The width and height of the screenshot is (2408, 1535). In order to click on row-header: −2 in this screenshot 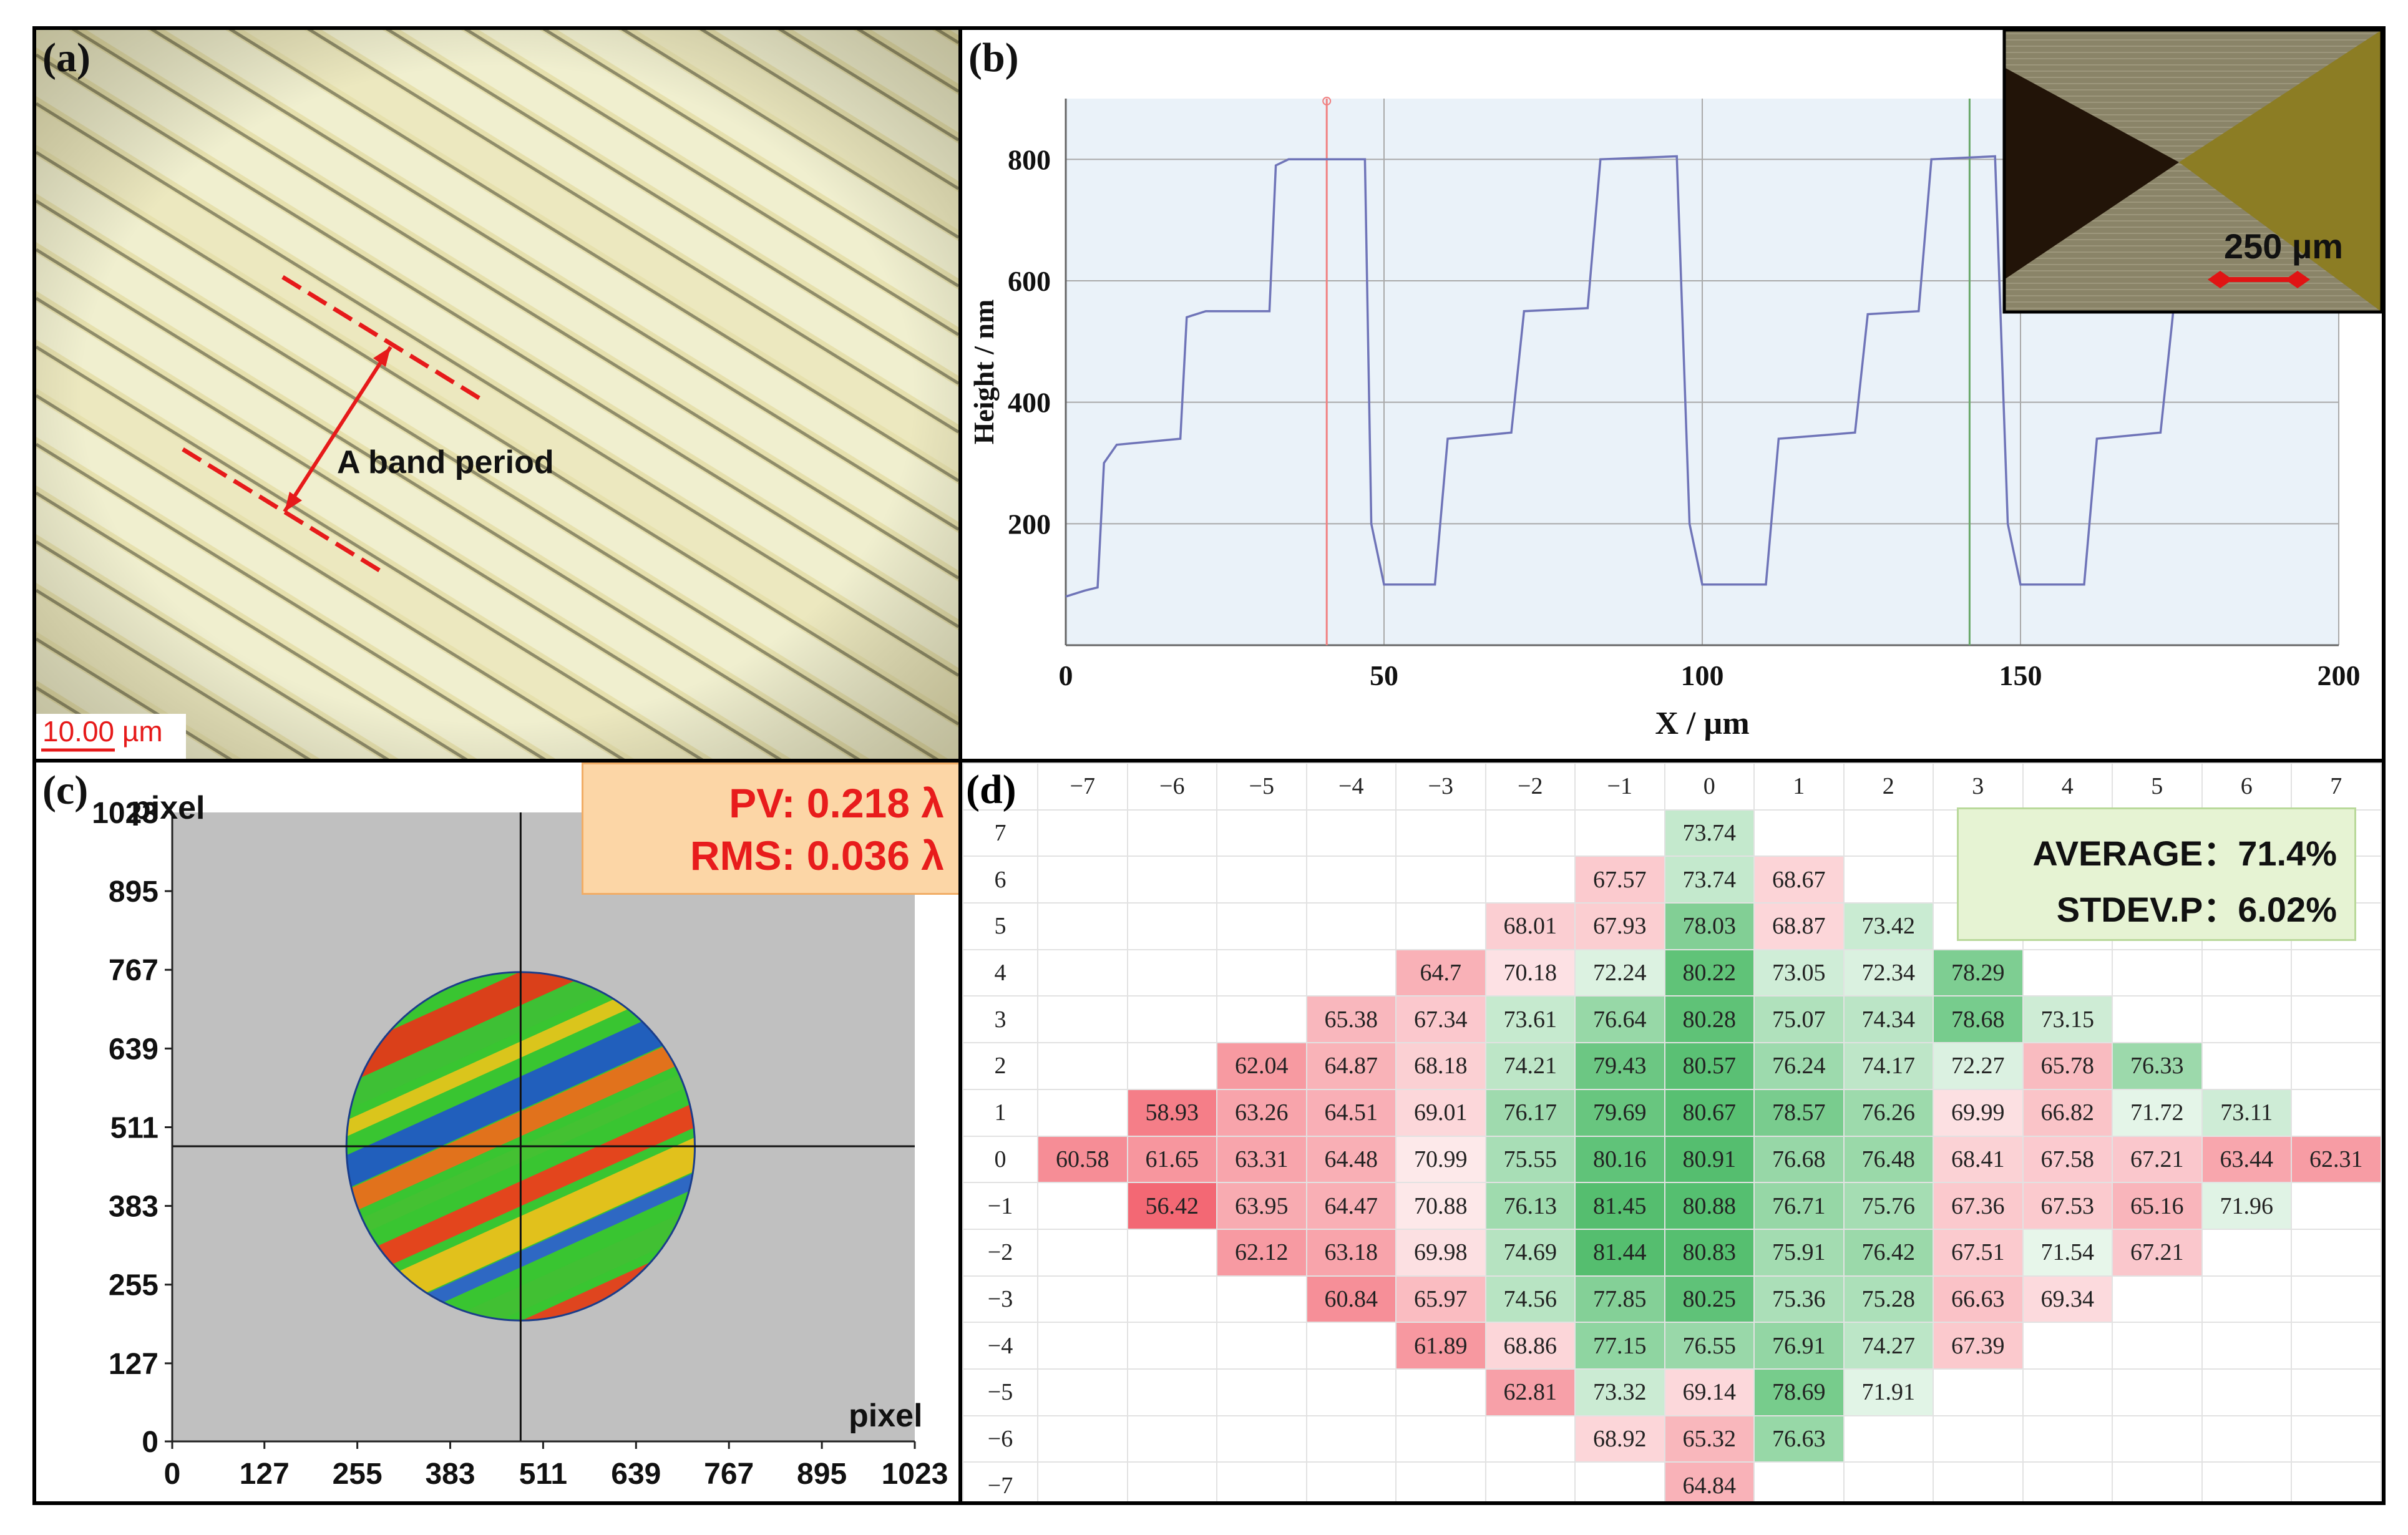, I will do `click(1000, 1252)`.